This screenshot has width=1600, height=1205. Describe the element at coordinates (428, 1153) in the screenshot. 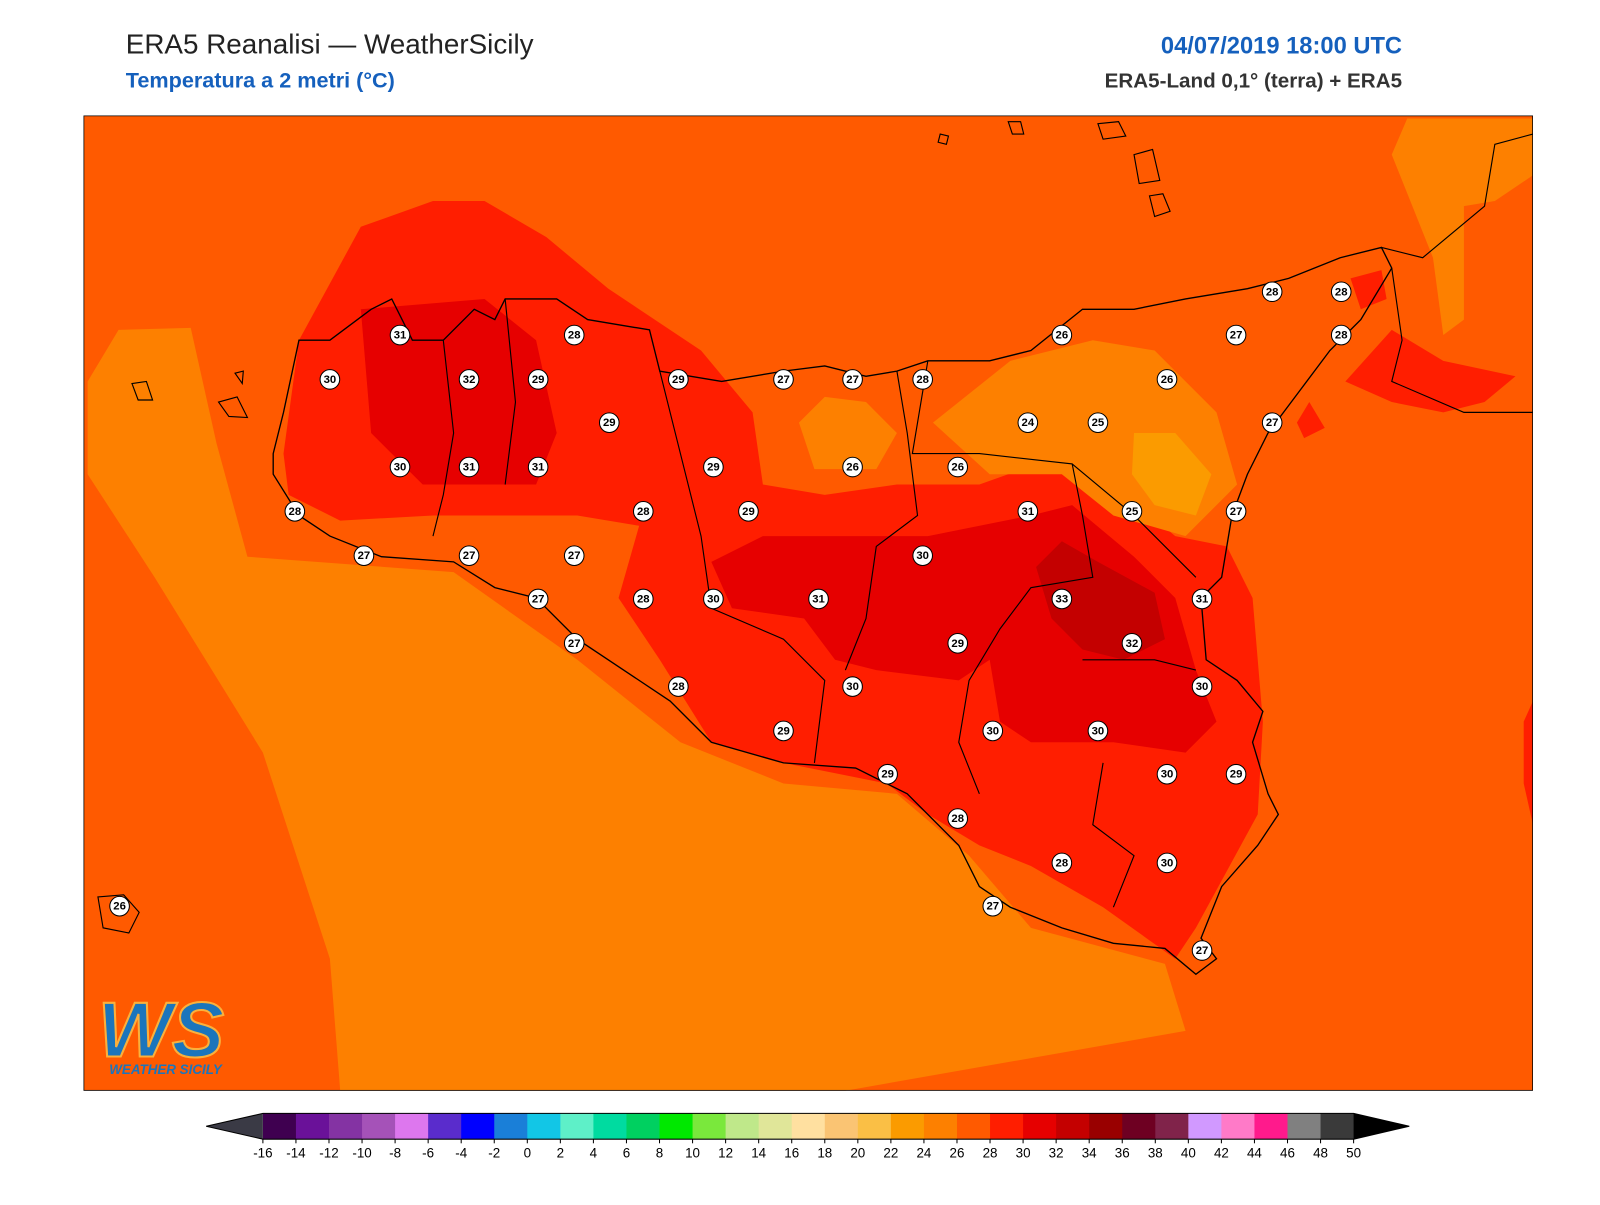

I see `colorbar-tick-label: -6` at that location.